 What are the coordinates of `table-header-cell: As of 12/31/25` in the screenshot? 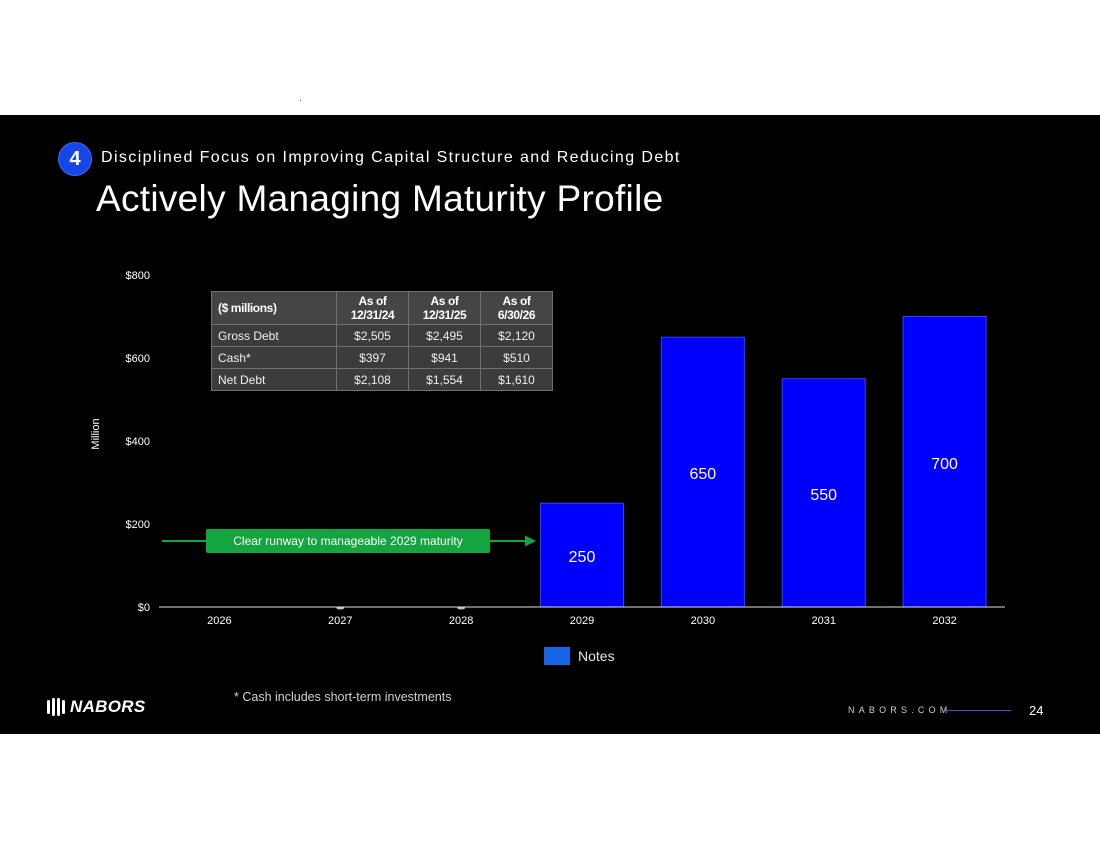 It's located at (444, 308).